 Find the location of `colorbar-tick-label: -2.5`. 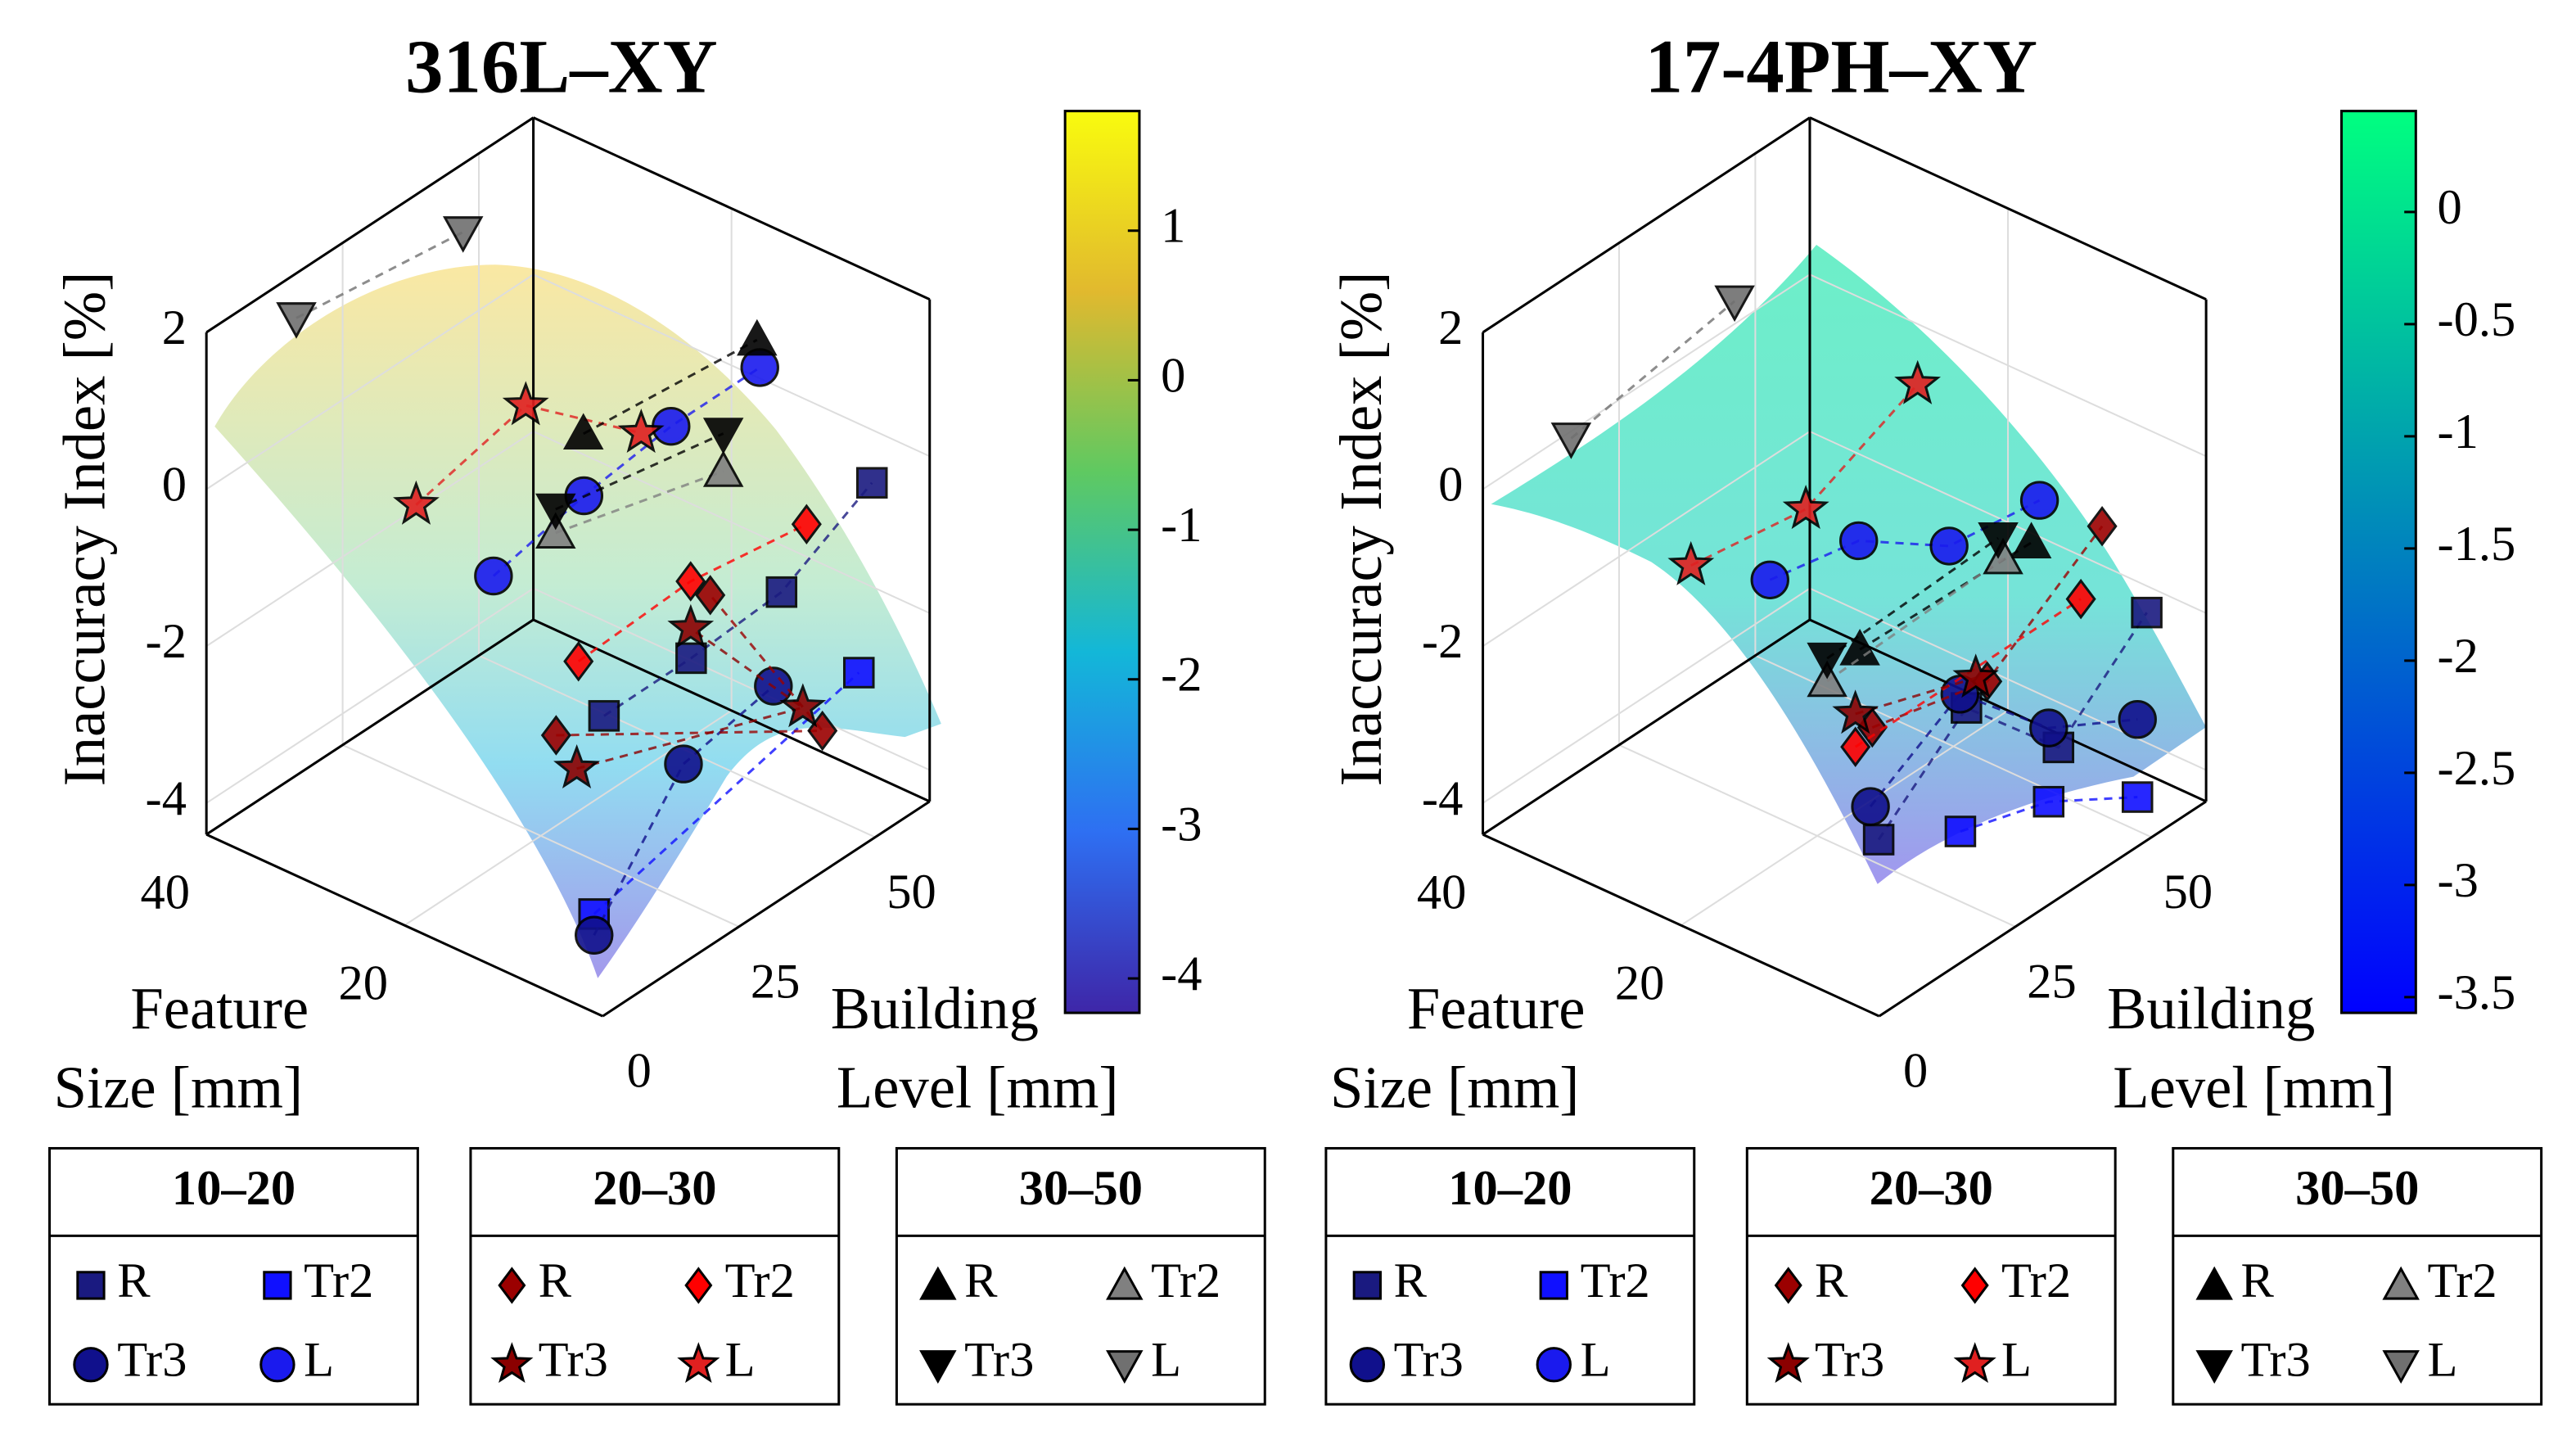

colorbar-tick-label: -2.5 is located at coordinates (2477, 768).